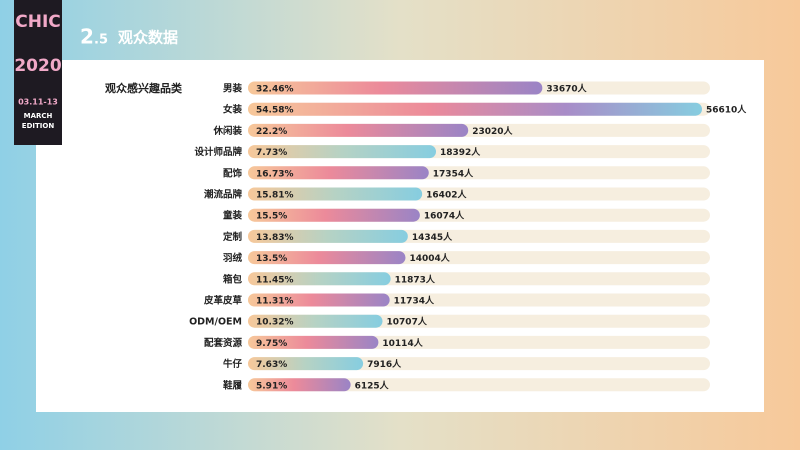 The image size is (800, 454). What do you see at coordinates (275, 90) in the screenshot?
I see `share-label: 32.46%` at bounding box center [275, 90].